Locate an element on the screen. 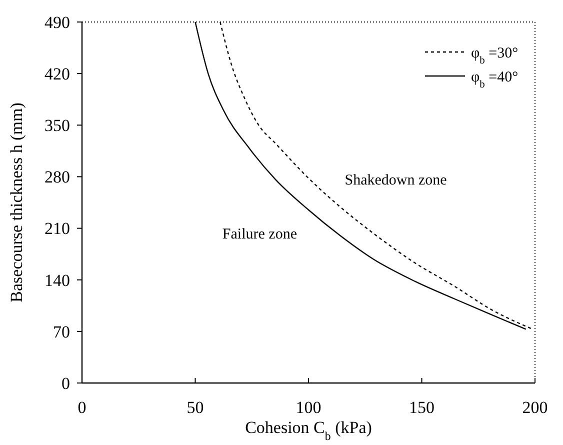 This screenshot has width=563, height=445. y-tick-label: 490 is located at coordinates (57, 22).